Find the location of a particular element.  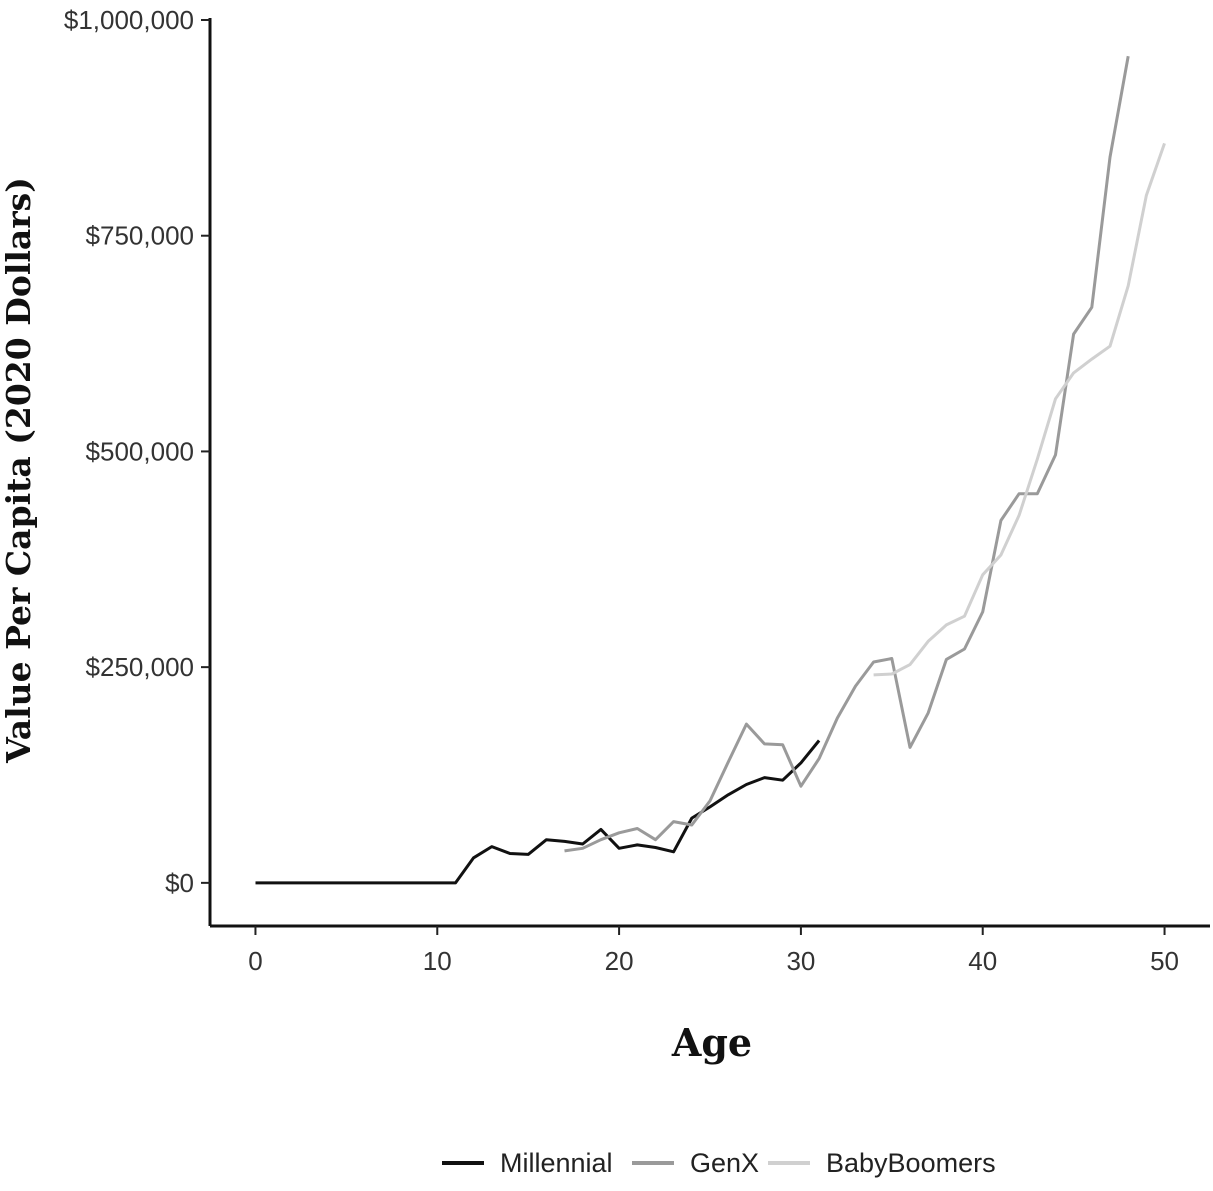

legend-item-millennial: Millennial is located at coordinates (527, 1163).